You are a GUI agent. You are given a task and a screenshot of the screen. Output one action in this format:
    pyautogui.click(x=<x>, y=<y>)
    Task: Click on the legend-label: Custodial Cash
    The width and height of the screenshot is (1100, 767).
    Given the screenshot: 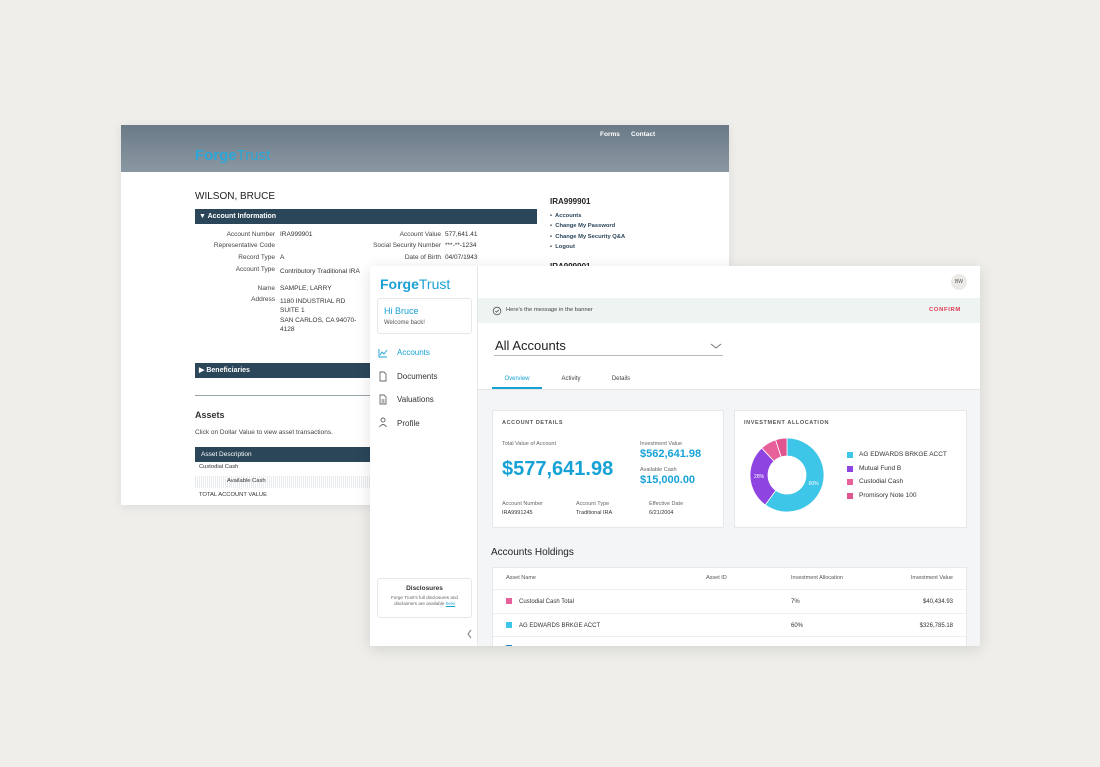 What is the action you would take?
    pyautogui.click(x=881, y=481)
    